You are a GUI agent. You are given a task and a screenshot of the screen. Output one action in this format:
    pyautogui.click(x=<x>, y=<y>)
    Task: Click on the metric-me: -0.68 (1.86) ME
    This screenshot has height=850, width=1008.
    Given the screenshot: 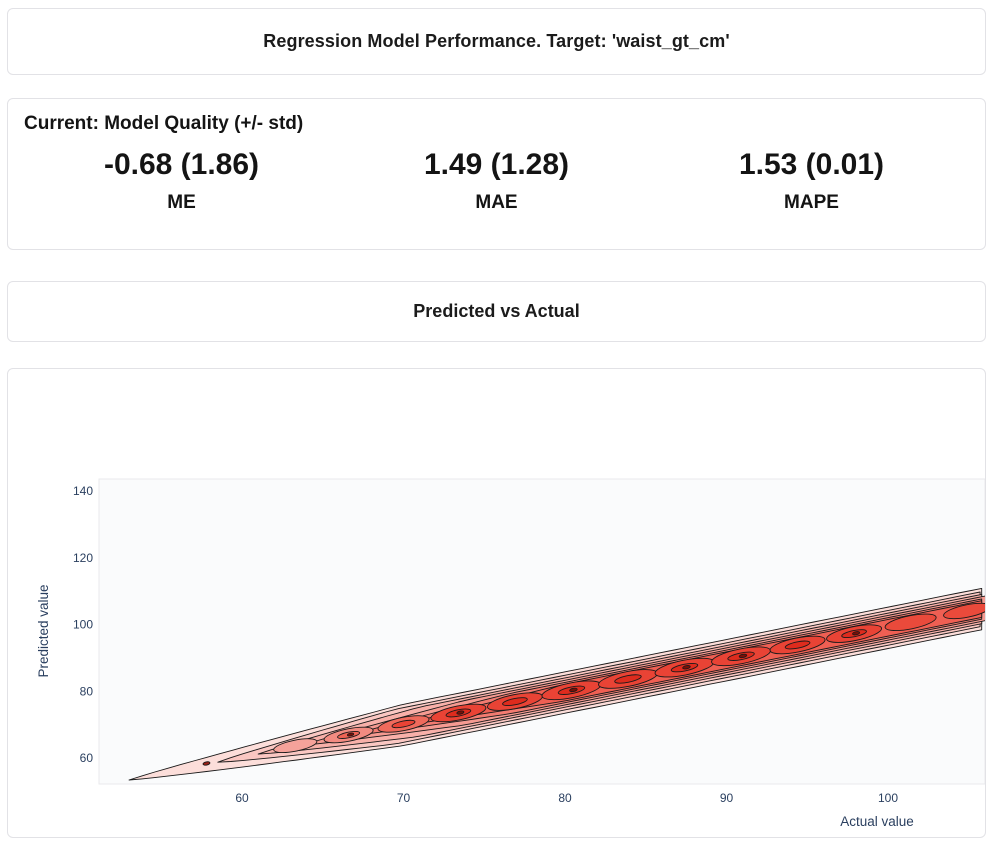 What is the action you would take?
    pyautogui.click(x=181, y=181)
    